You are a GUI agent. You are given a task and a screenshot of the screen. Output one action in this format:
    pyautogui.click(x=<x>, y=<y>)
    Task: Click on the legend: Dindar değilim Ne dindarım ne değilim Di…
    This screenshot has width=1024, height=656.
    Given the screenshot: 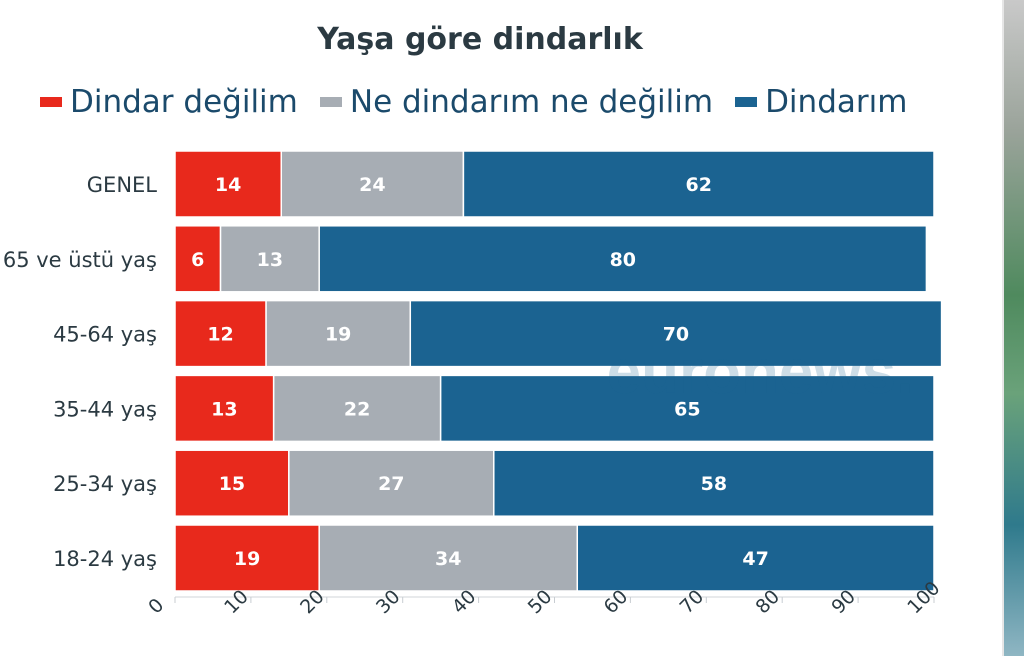 What is the action you would take?
    pyautogui.click(x=473, y=102)
    